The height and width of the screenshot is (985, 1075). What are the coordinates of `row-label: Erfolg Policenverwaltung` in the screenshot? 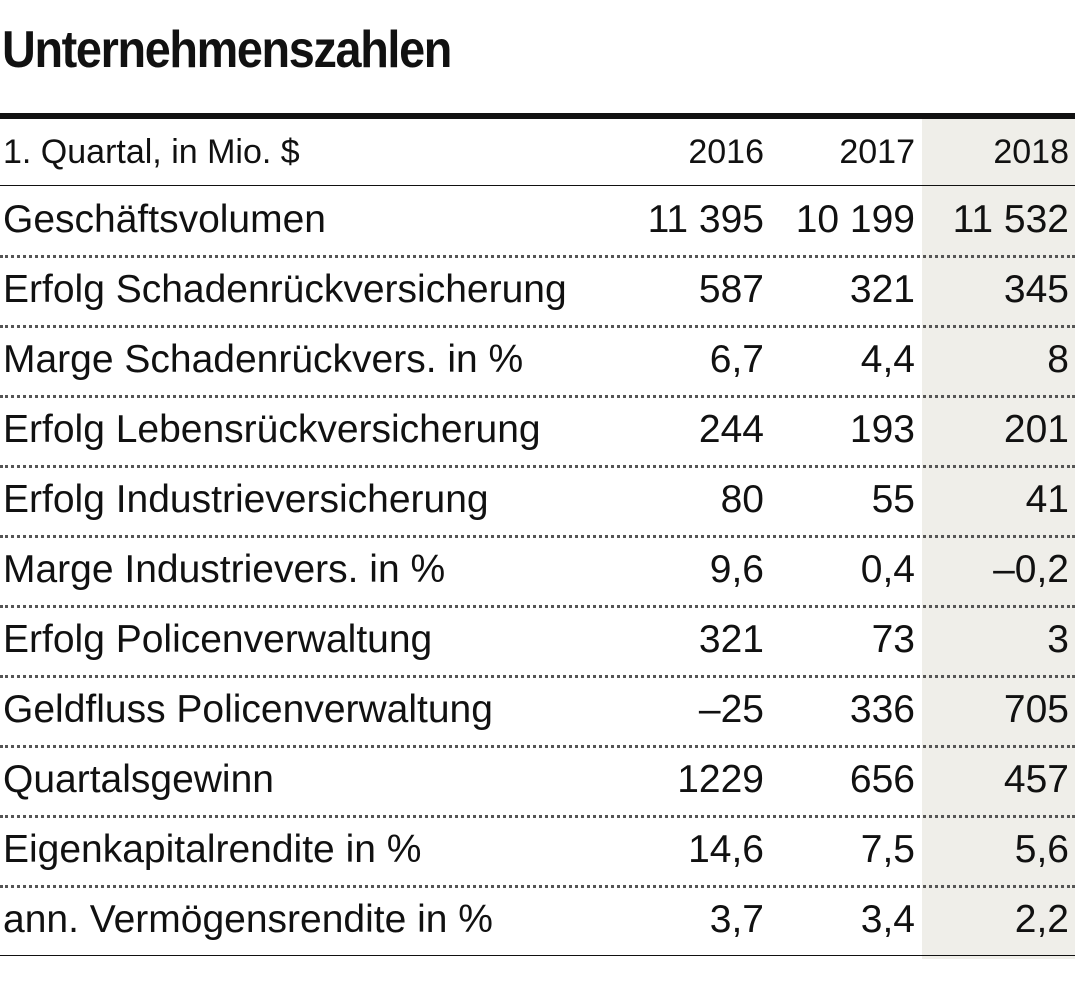 It's located at (218, 639).